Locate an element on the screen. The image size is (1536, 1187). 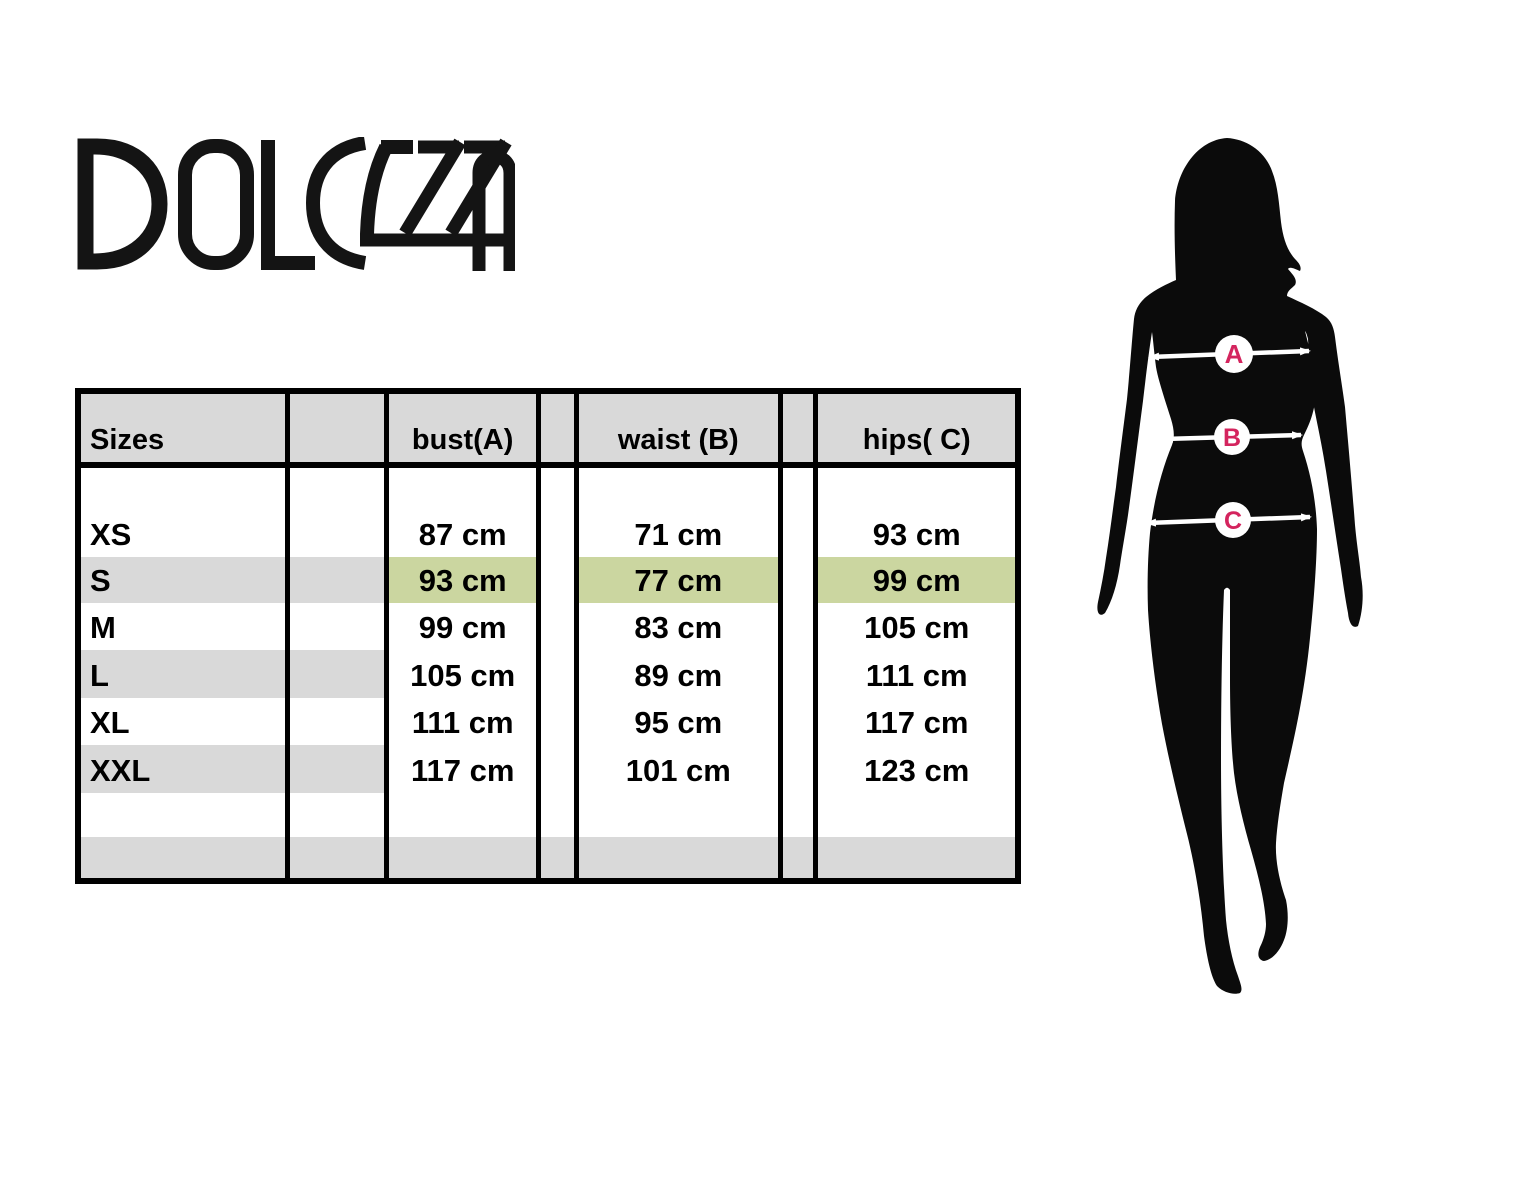
size-row-s-highlighted: S 93 cm 77 cm 99 cm is located at coordinates (548, 580).